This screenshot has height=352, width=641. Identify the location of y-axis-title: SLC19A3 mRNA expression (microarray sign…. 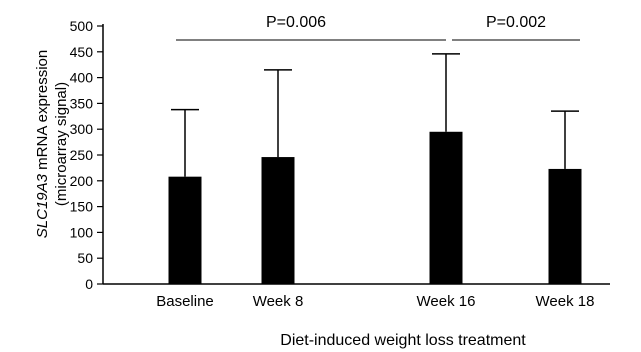
(52, 144).